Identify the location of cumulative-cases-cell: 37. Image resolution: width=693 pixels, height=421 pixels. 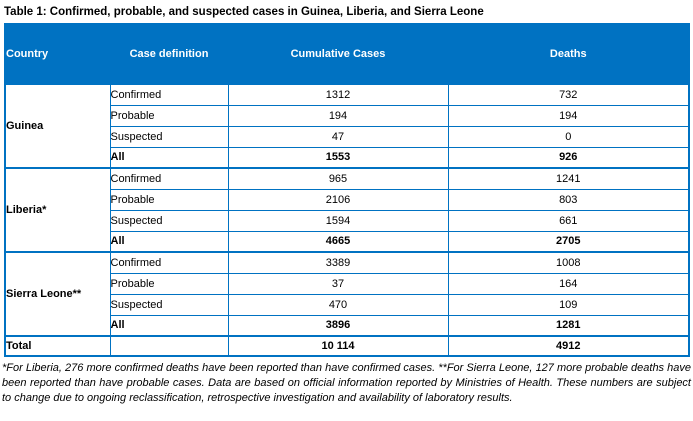
(338, 283).